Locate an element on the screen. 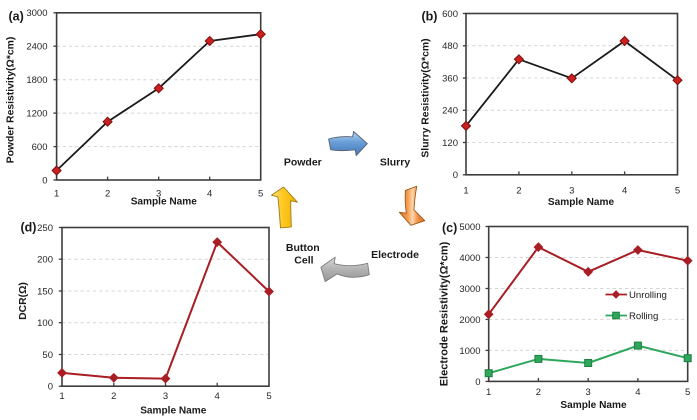 The width and height of the screenshot is (697, 420). svg-text: (d) is located at coordinates (29, 228).